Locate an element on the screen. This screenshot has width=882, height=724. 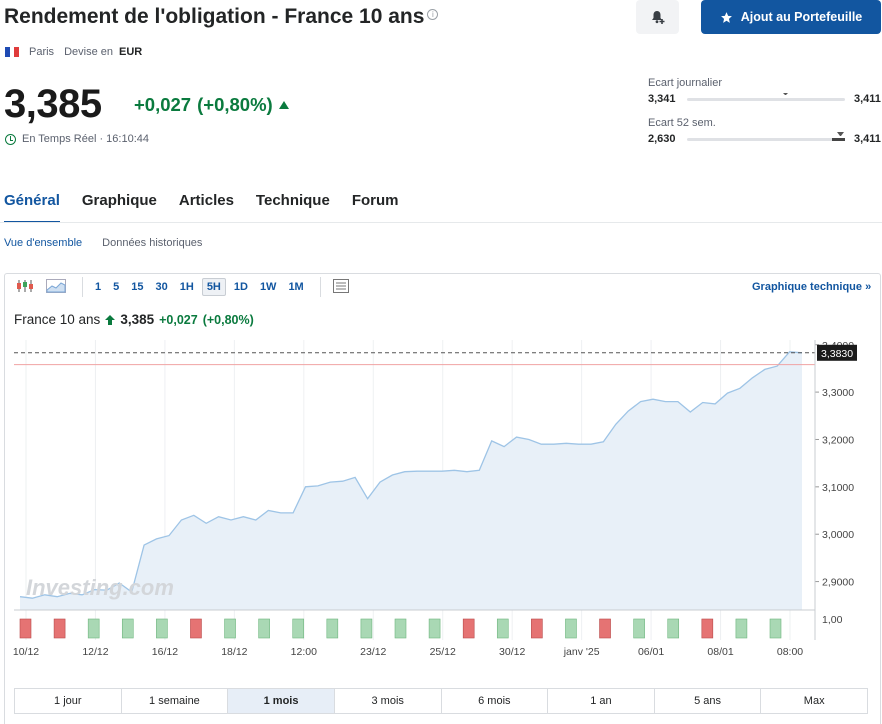
interval-15: 15 is located at coordinates (137, 287).